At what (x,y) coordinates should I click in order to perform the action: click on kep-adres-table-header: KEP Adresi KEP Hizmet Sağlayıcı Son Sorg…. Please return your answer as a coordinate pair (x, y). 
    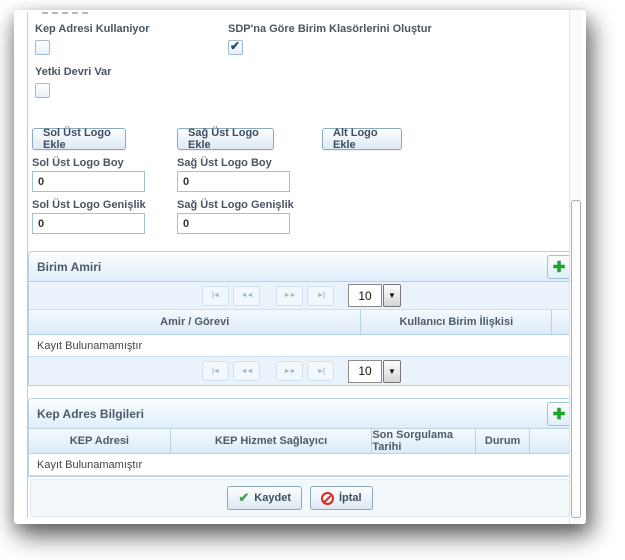
    Looking at the image, I should click on (301, 441).